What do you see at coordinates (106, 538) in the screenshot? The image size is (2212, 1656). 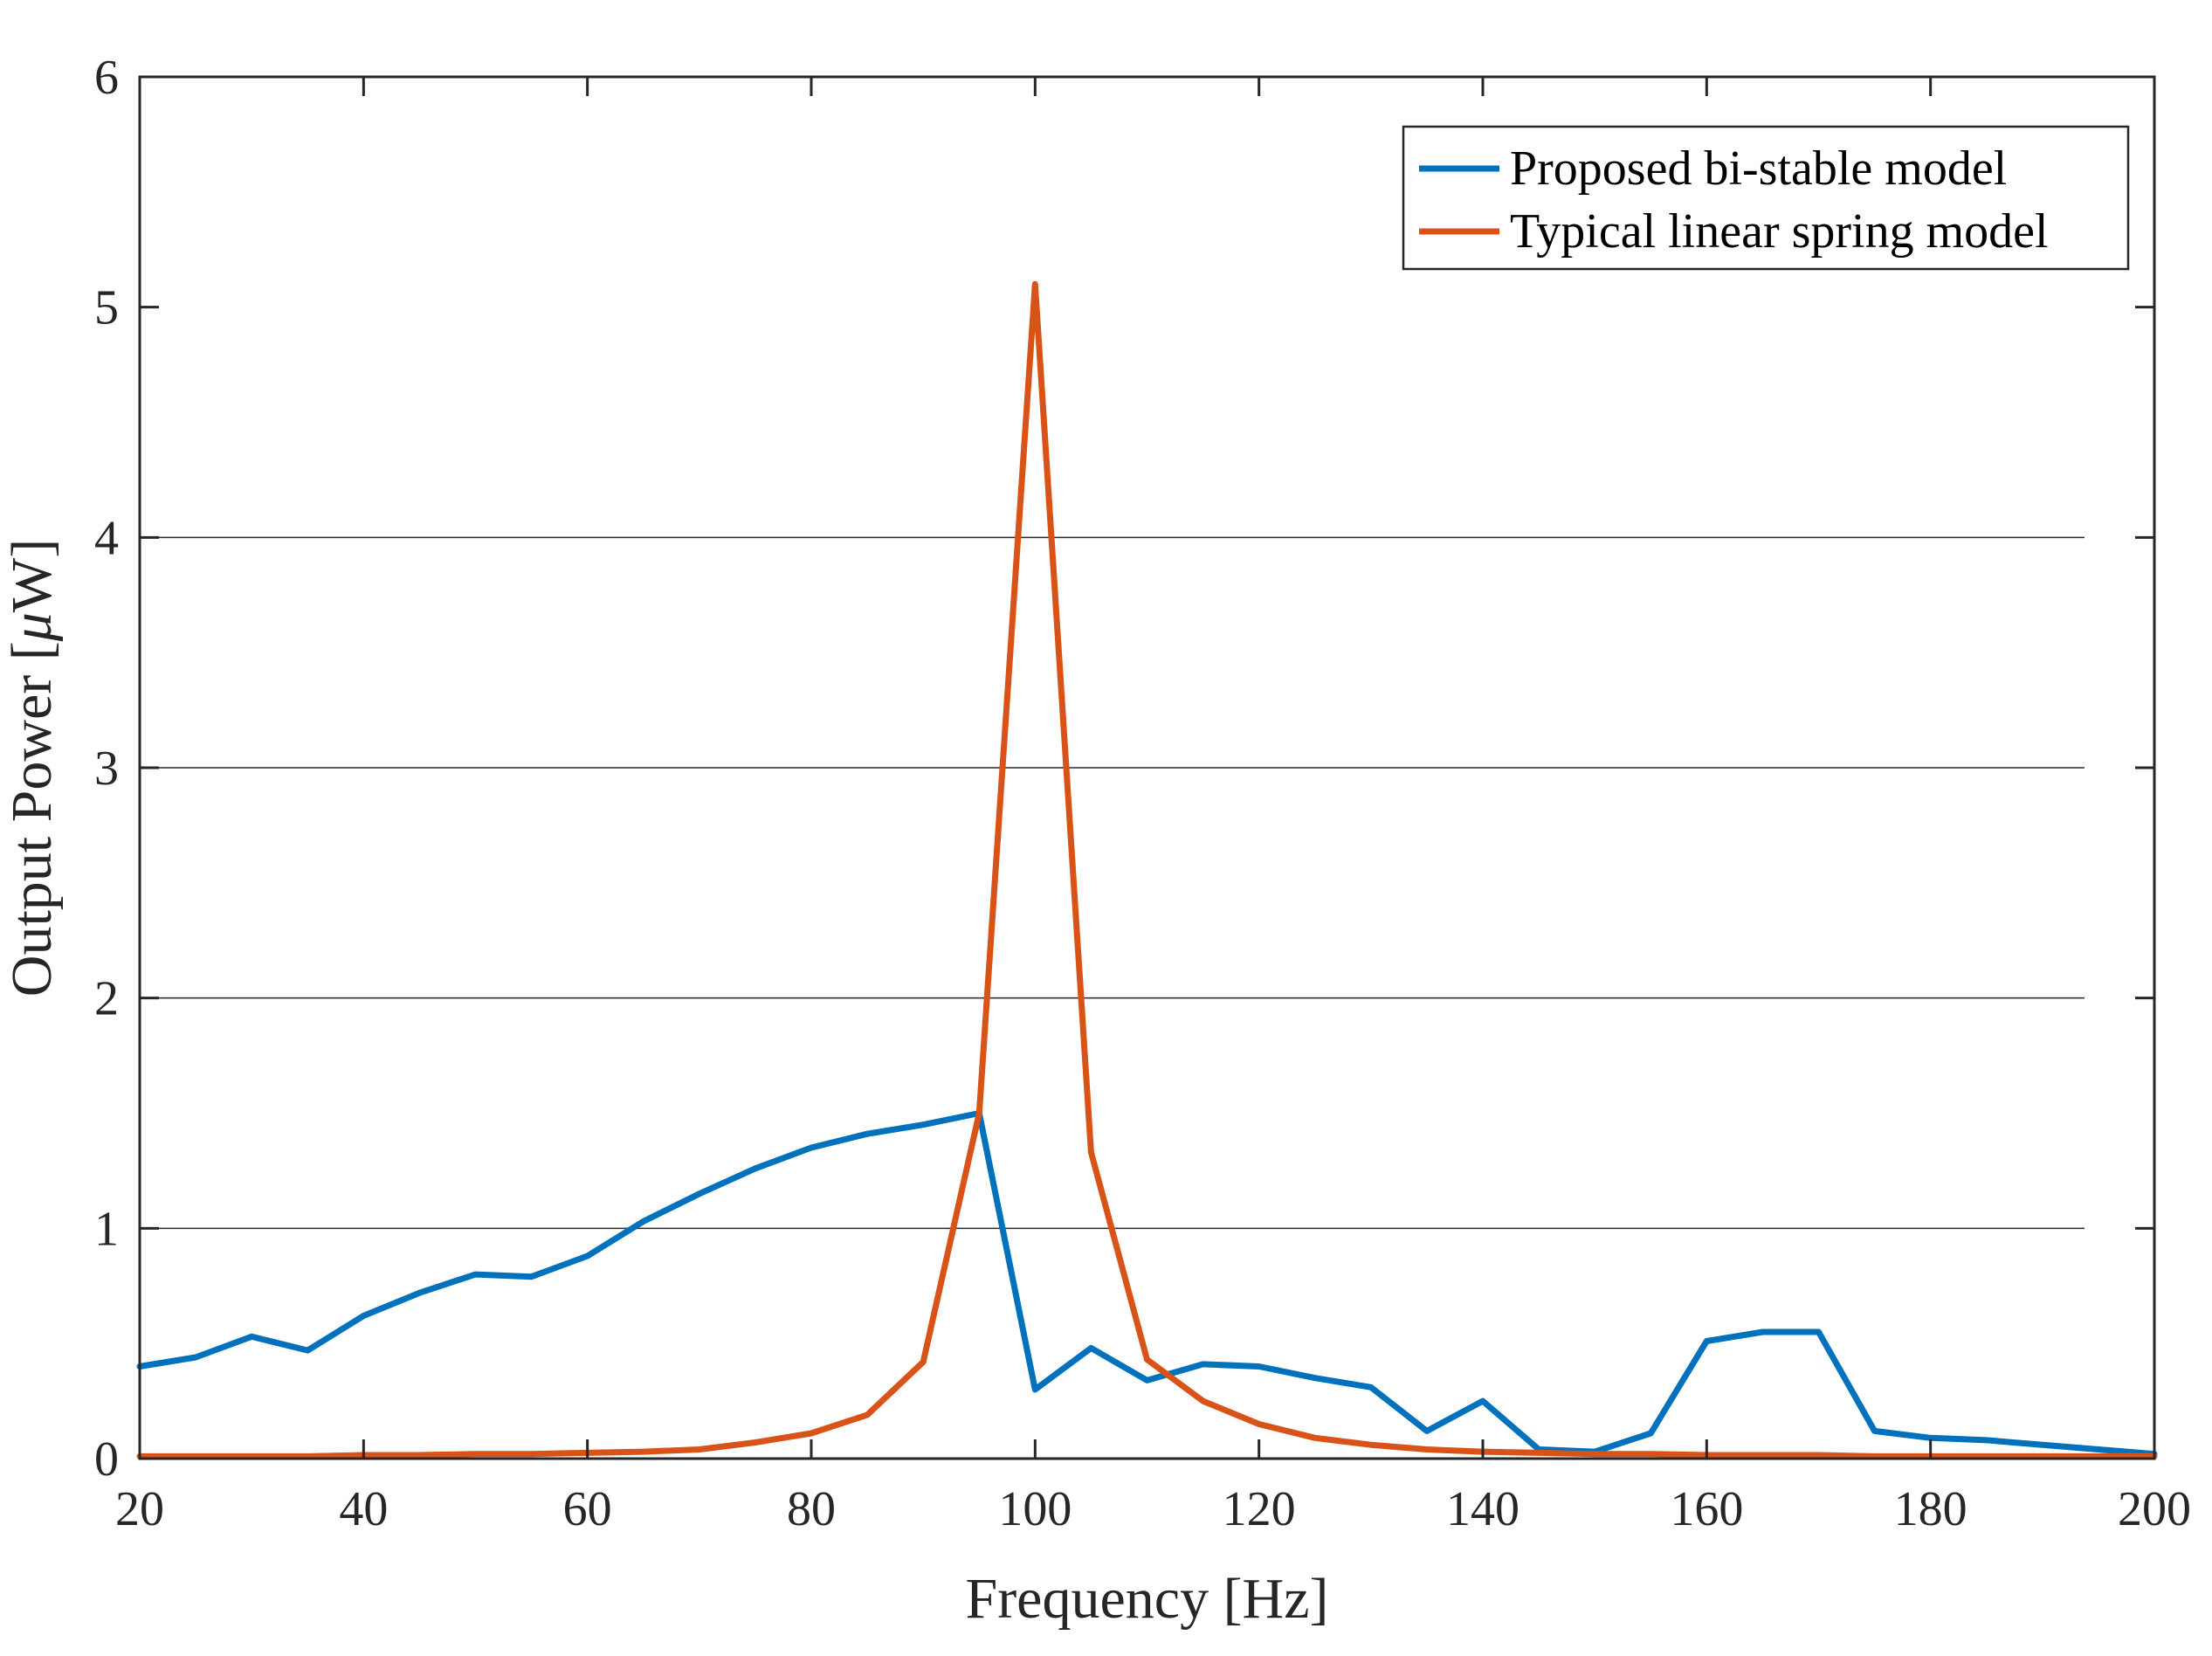 I see `y-tick-label-4: 4` at bounding box center [106, 538].